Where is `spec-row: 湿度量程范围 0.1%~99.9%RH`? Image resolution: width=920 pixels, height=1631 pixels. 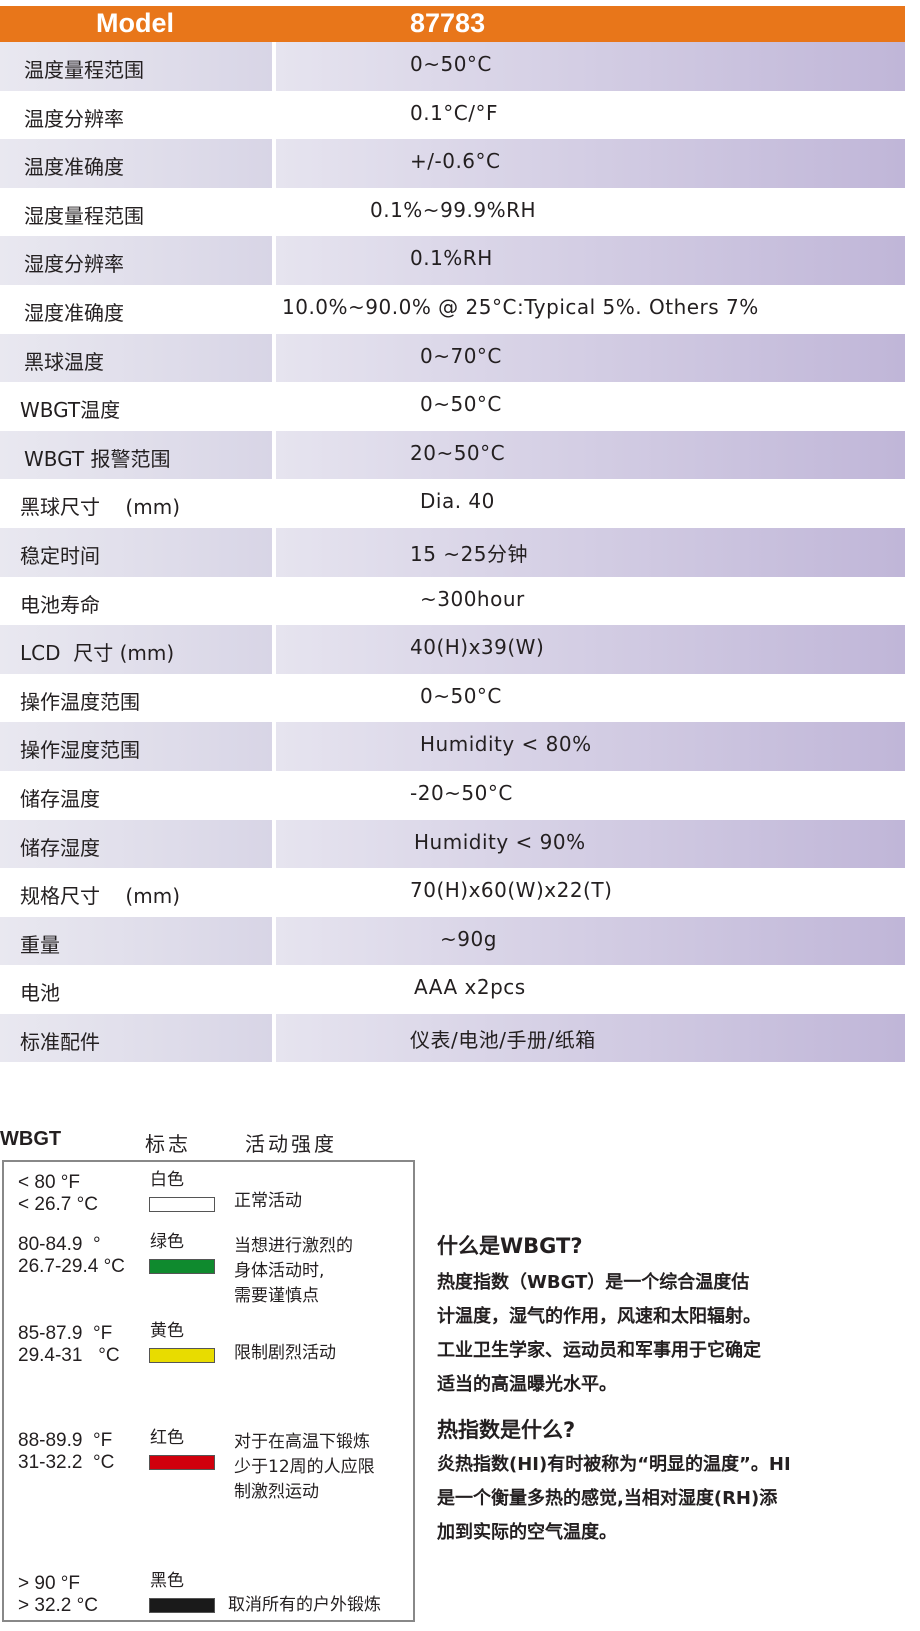 spec-row: 湿度量程范围 0.1%~99.9%RH is located at coordinates (452, 212).